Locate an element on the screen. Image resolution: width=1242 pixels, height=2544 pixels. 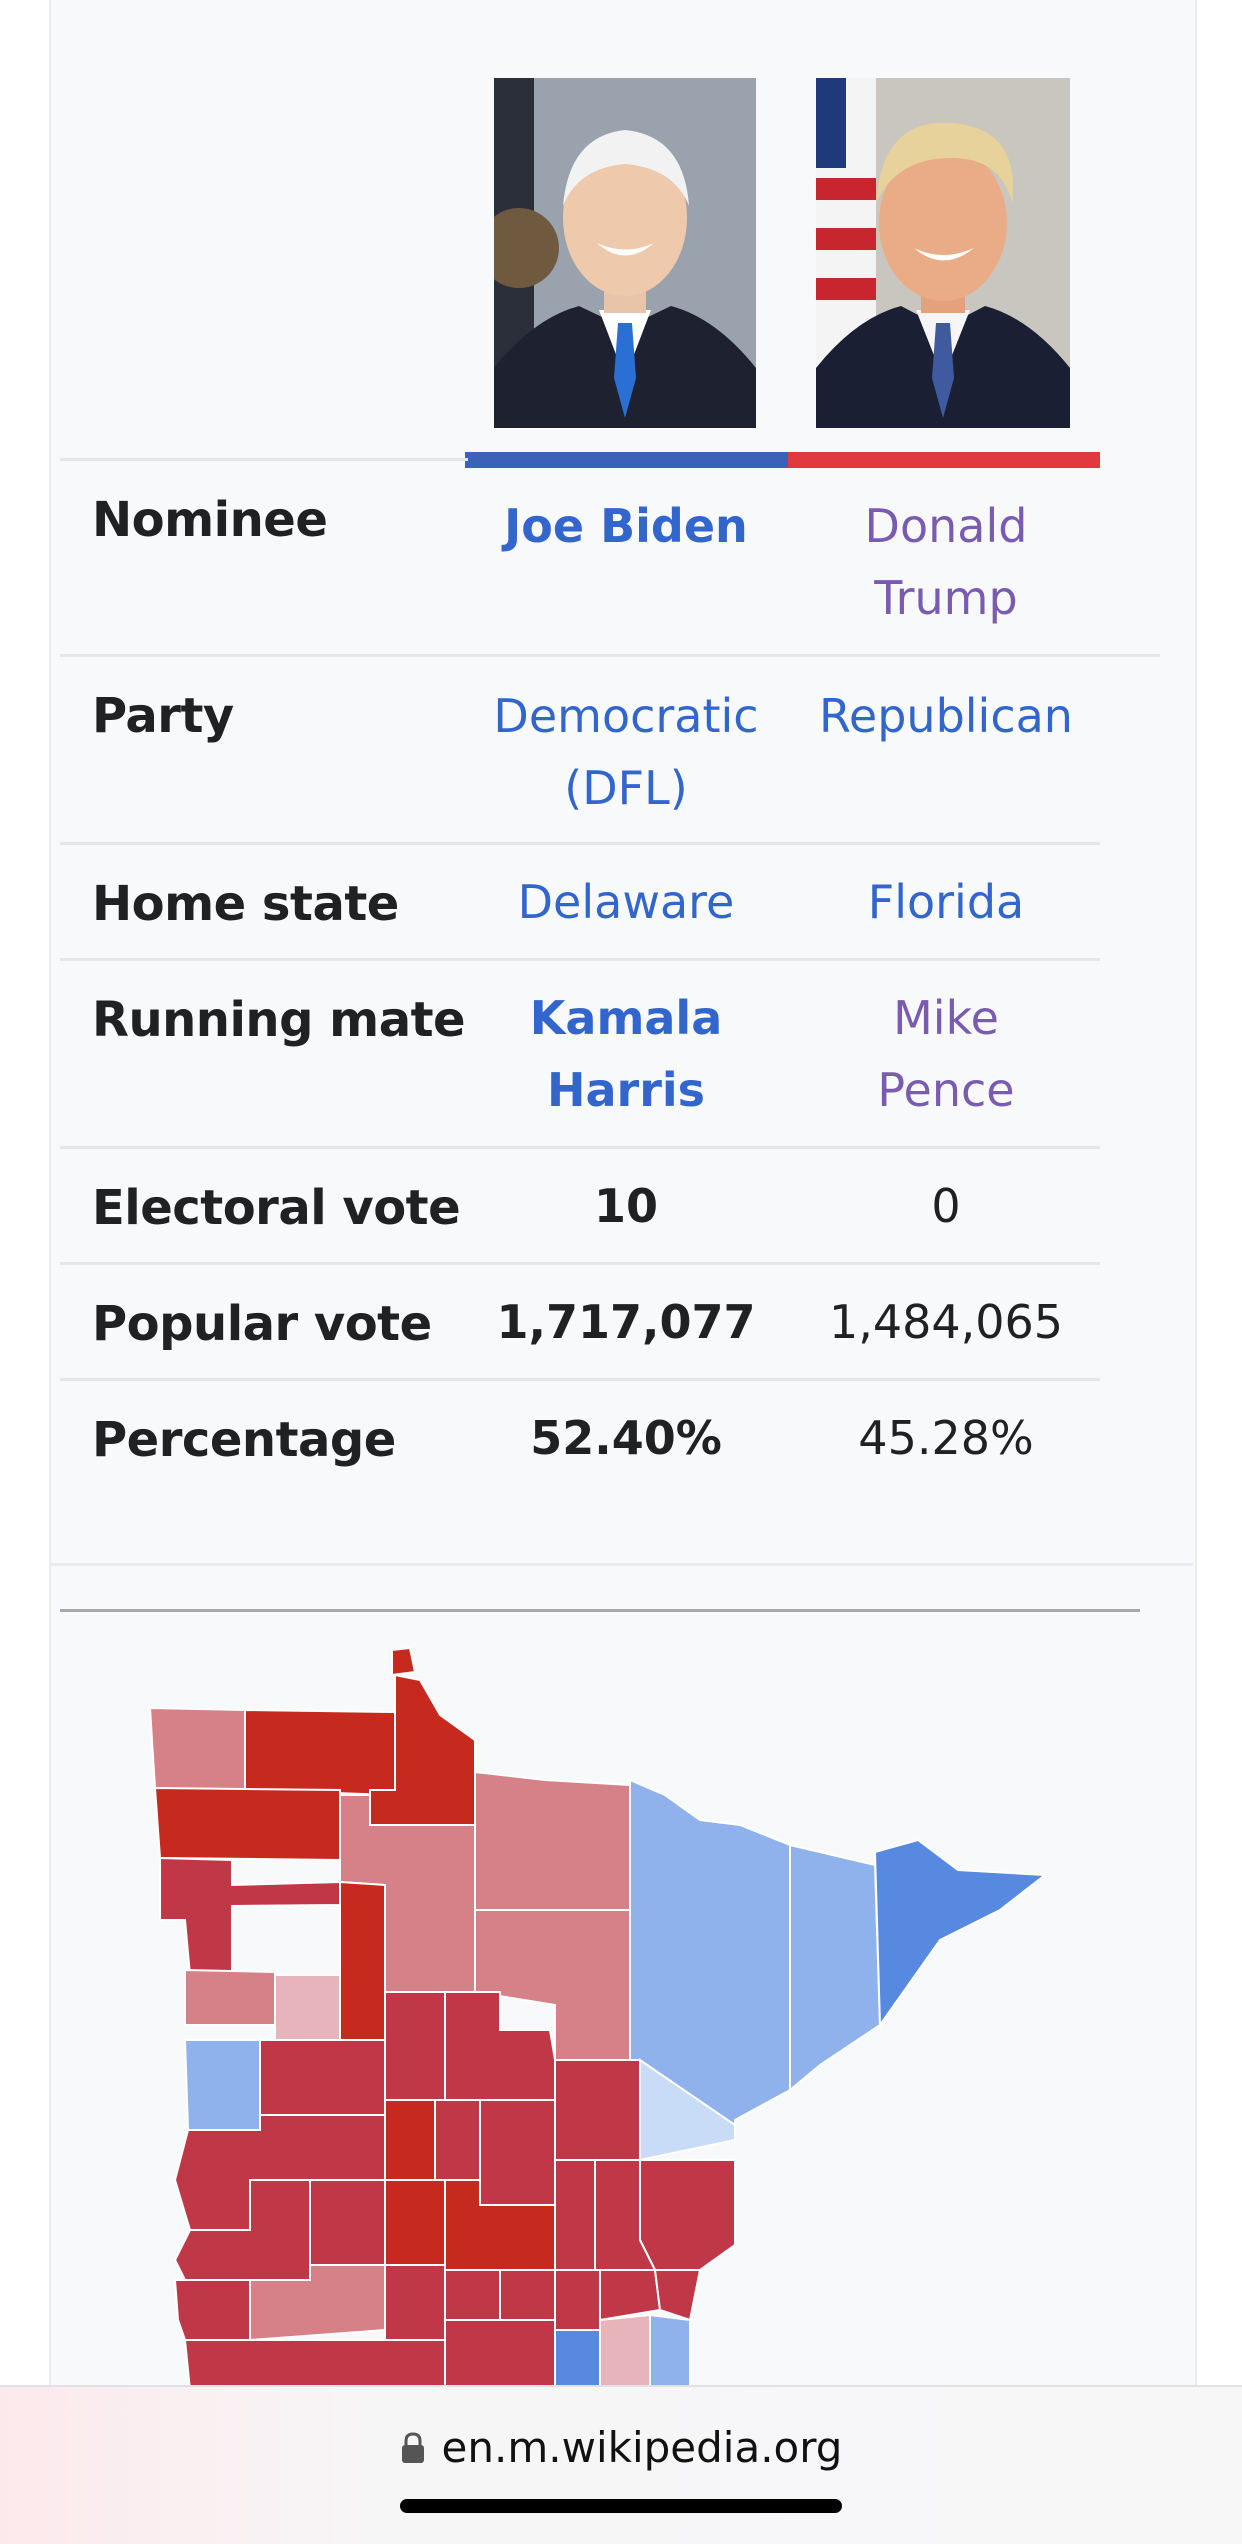
home-state-label: Home state is located at coordinates (245, 904).